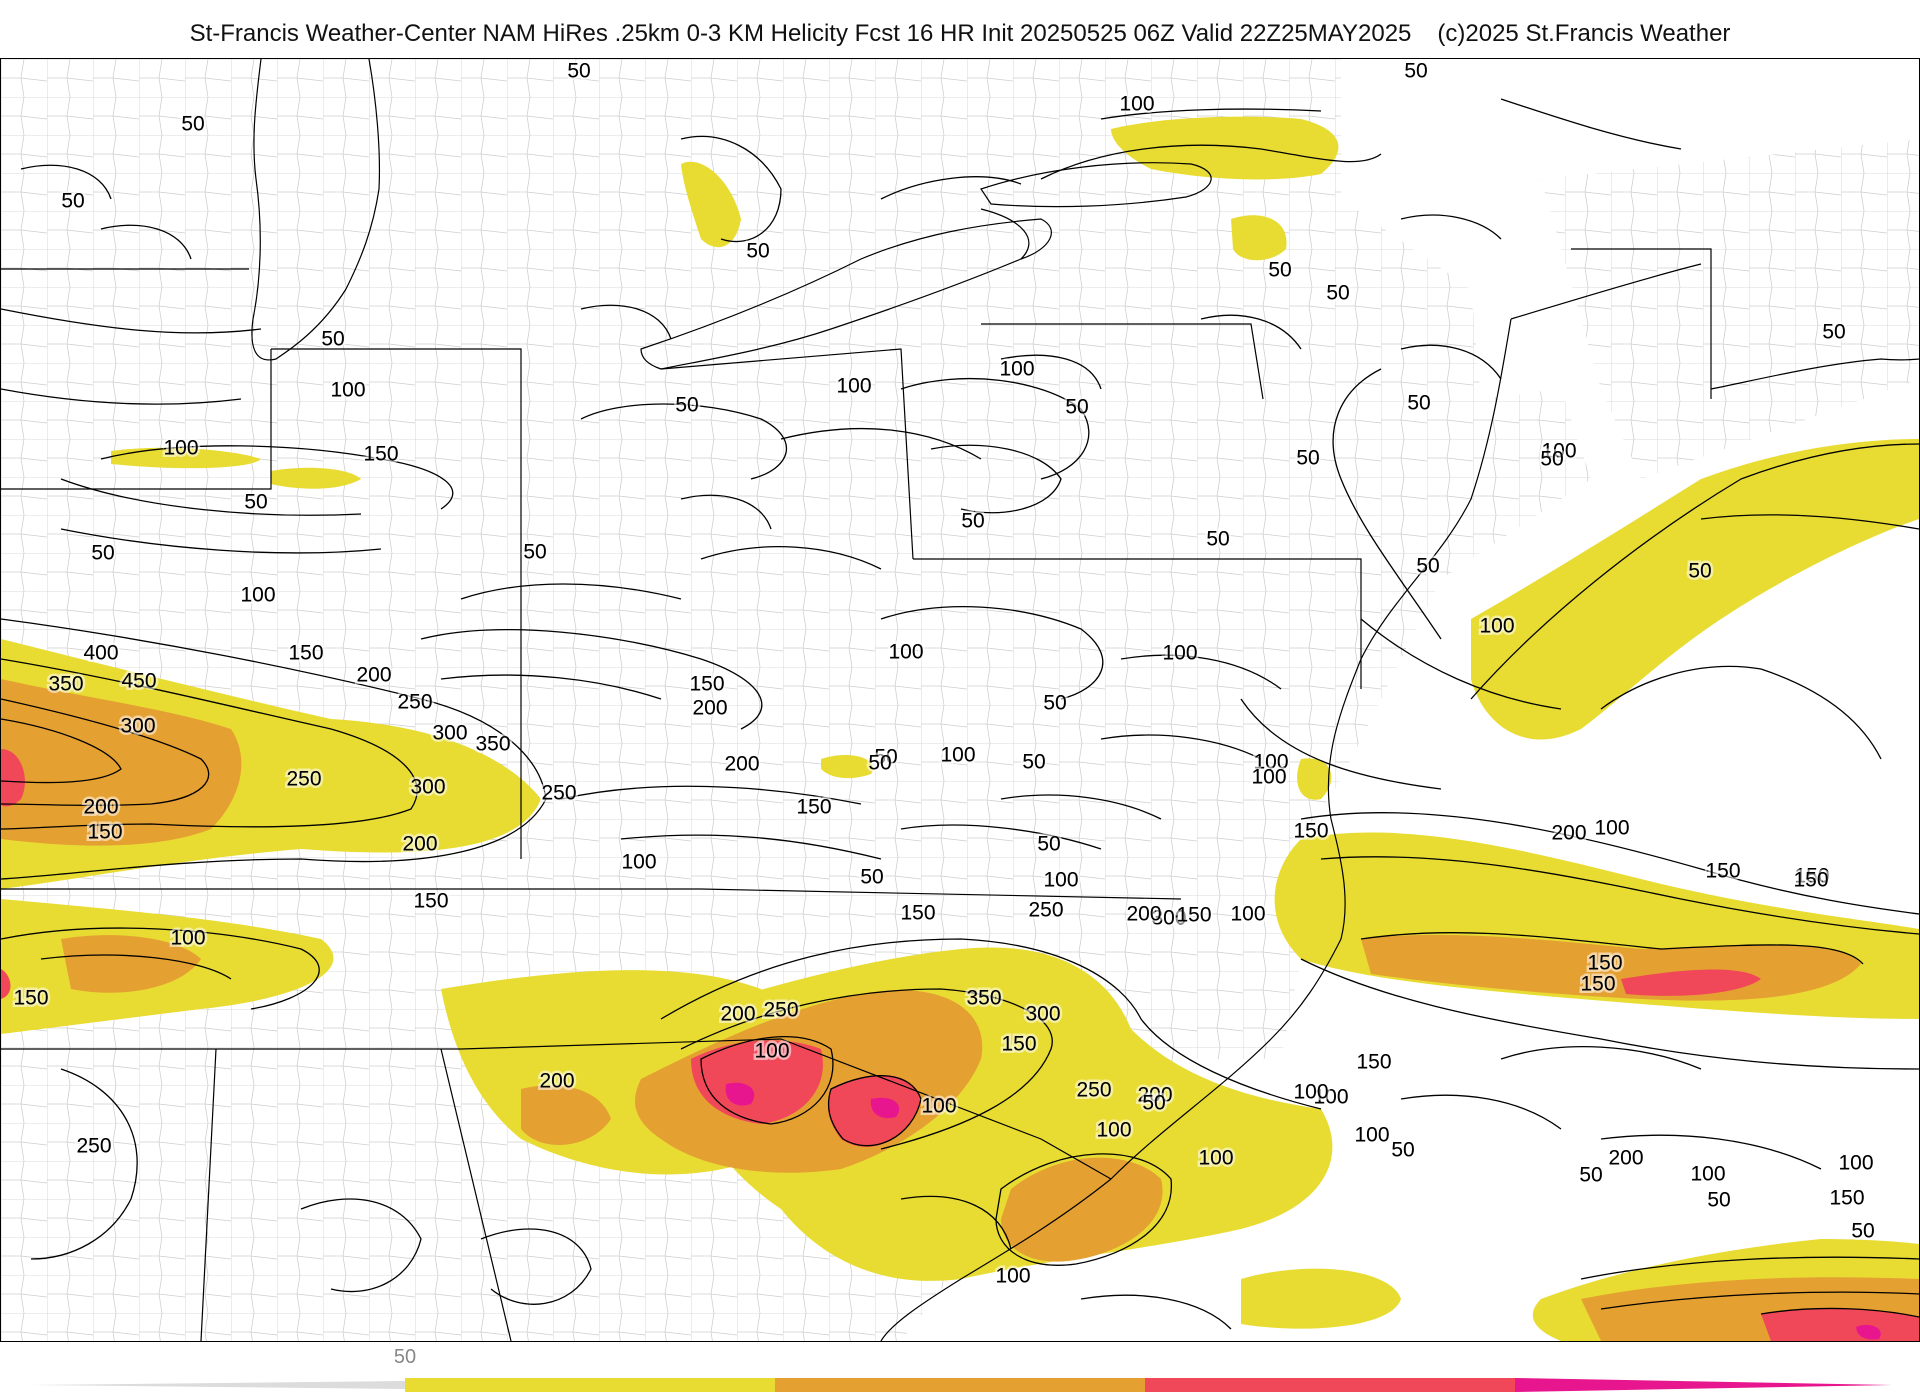 The height and width of the screenshot is (1400, 1920). Describe the element at coordinates (138, 681) in the screenshot. I see `contour-label: 450` at that location.